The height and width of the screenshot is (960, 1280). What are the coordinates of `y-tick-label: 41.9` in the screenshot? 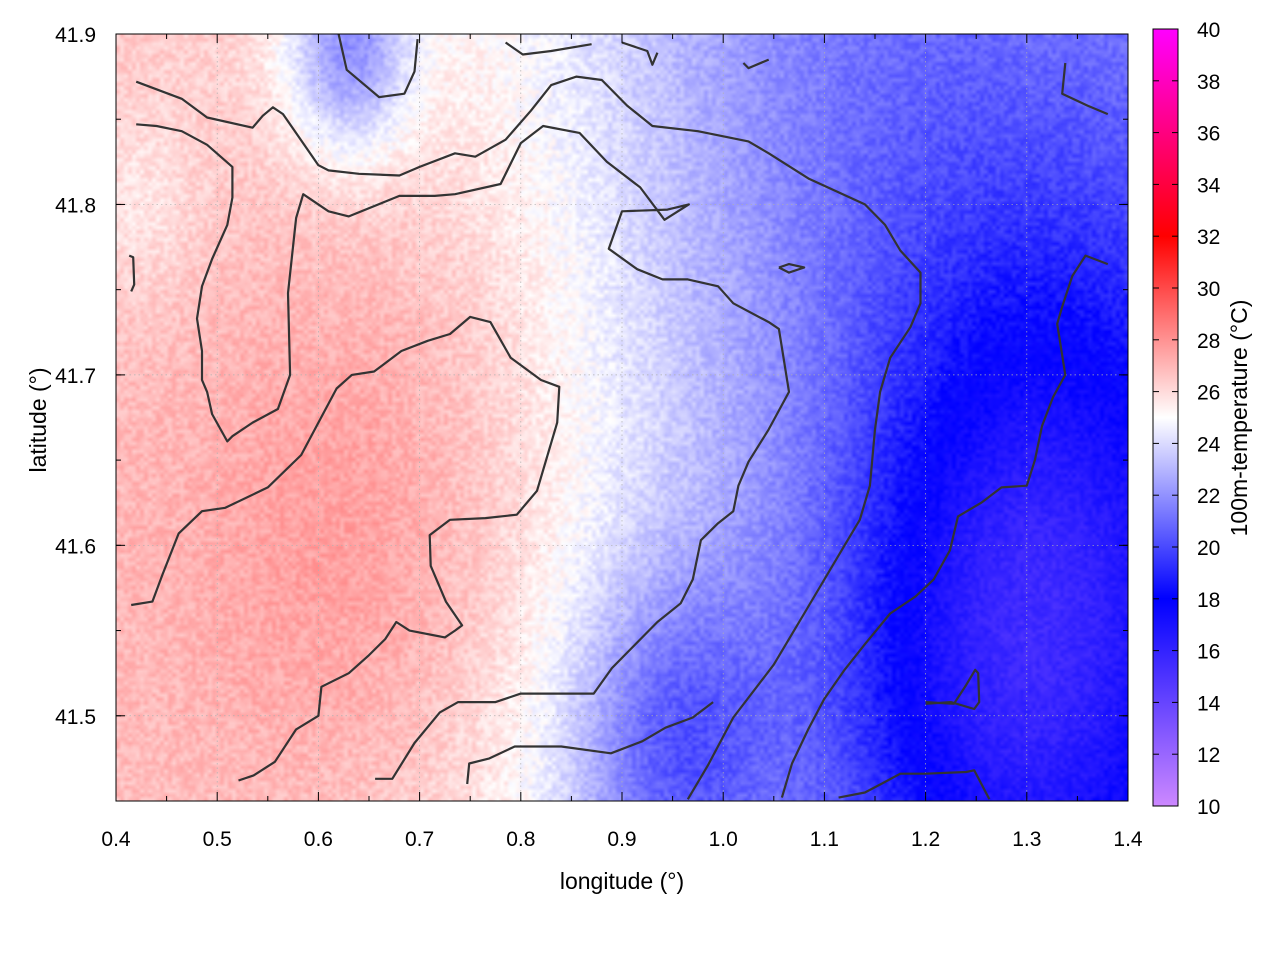 It's located at (75, 35).